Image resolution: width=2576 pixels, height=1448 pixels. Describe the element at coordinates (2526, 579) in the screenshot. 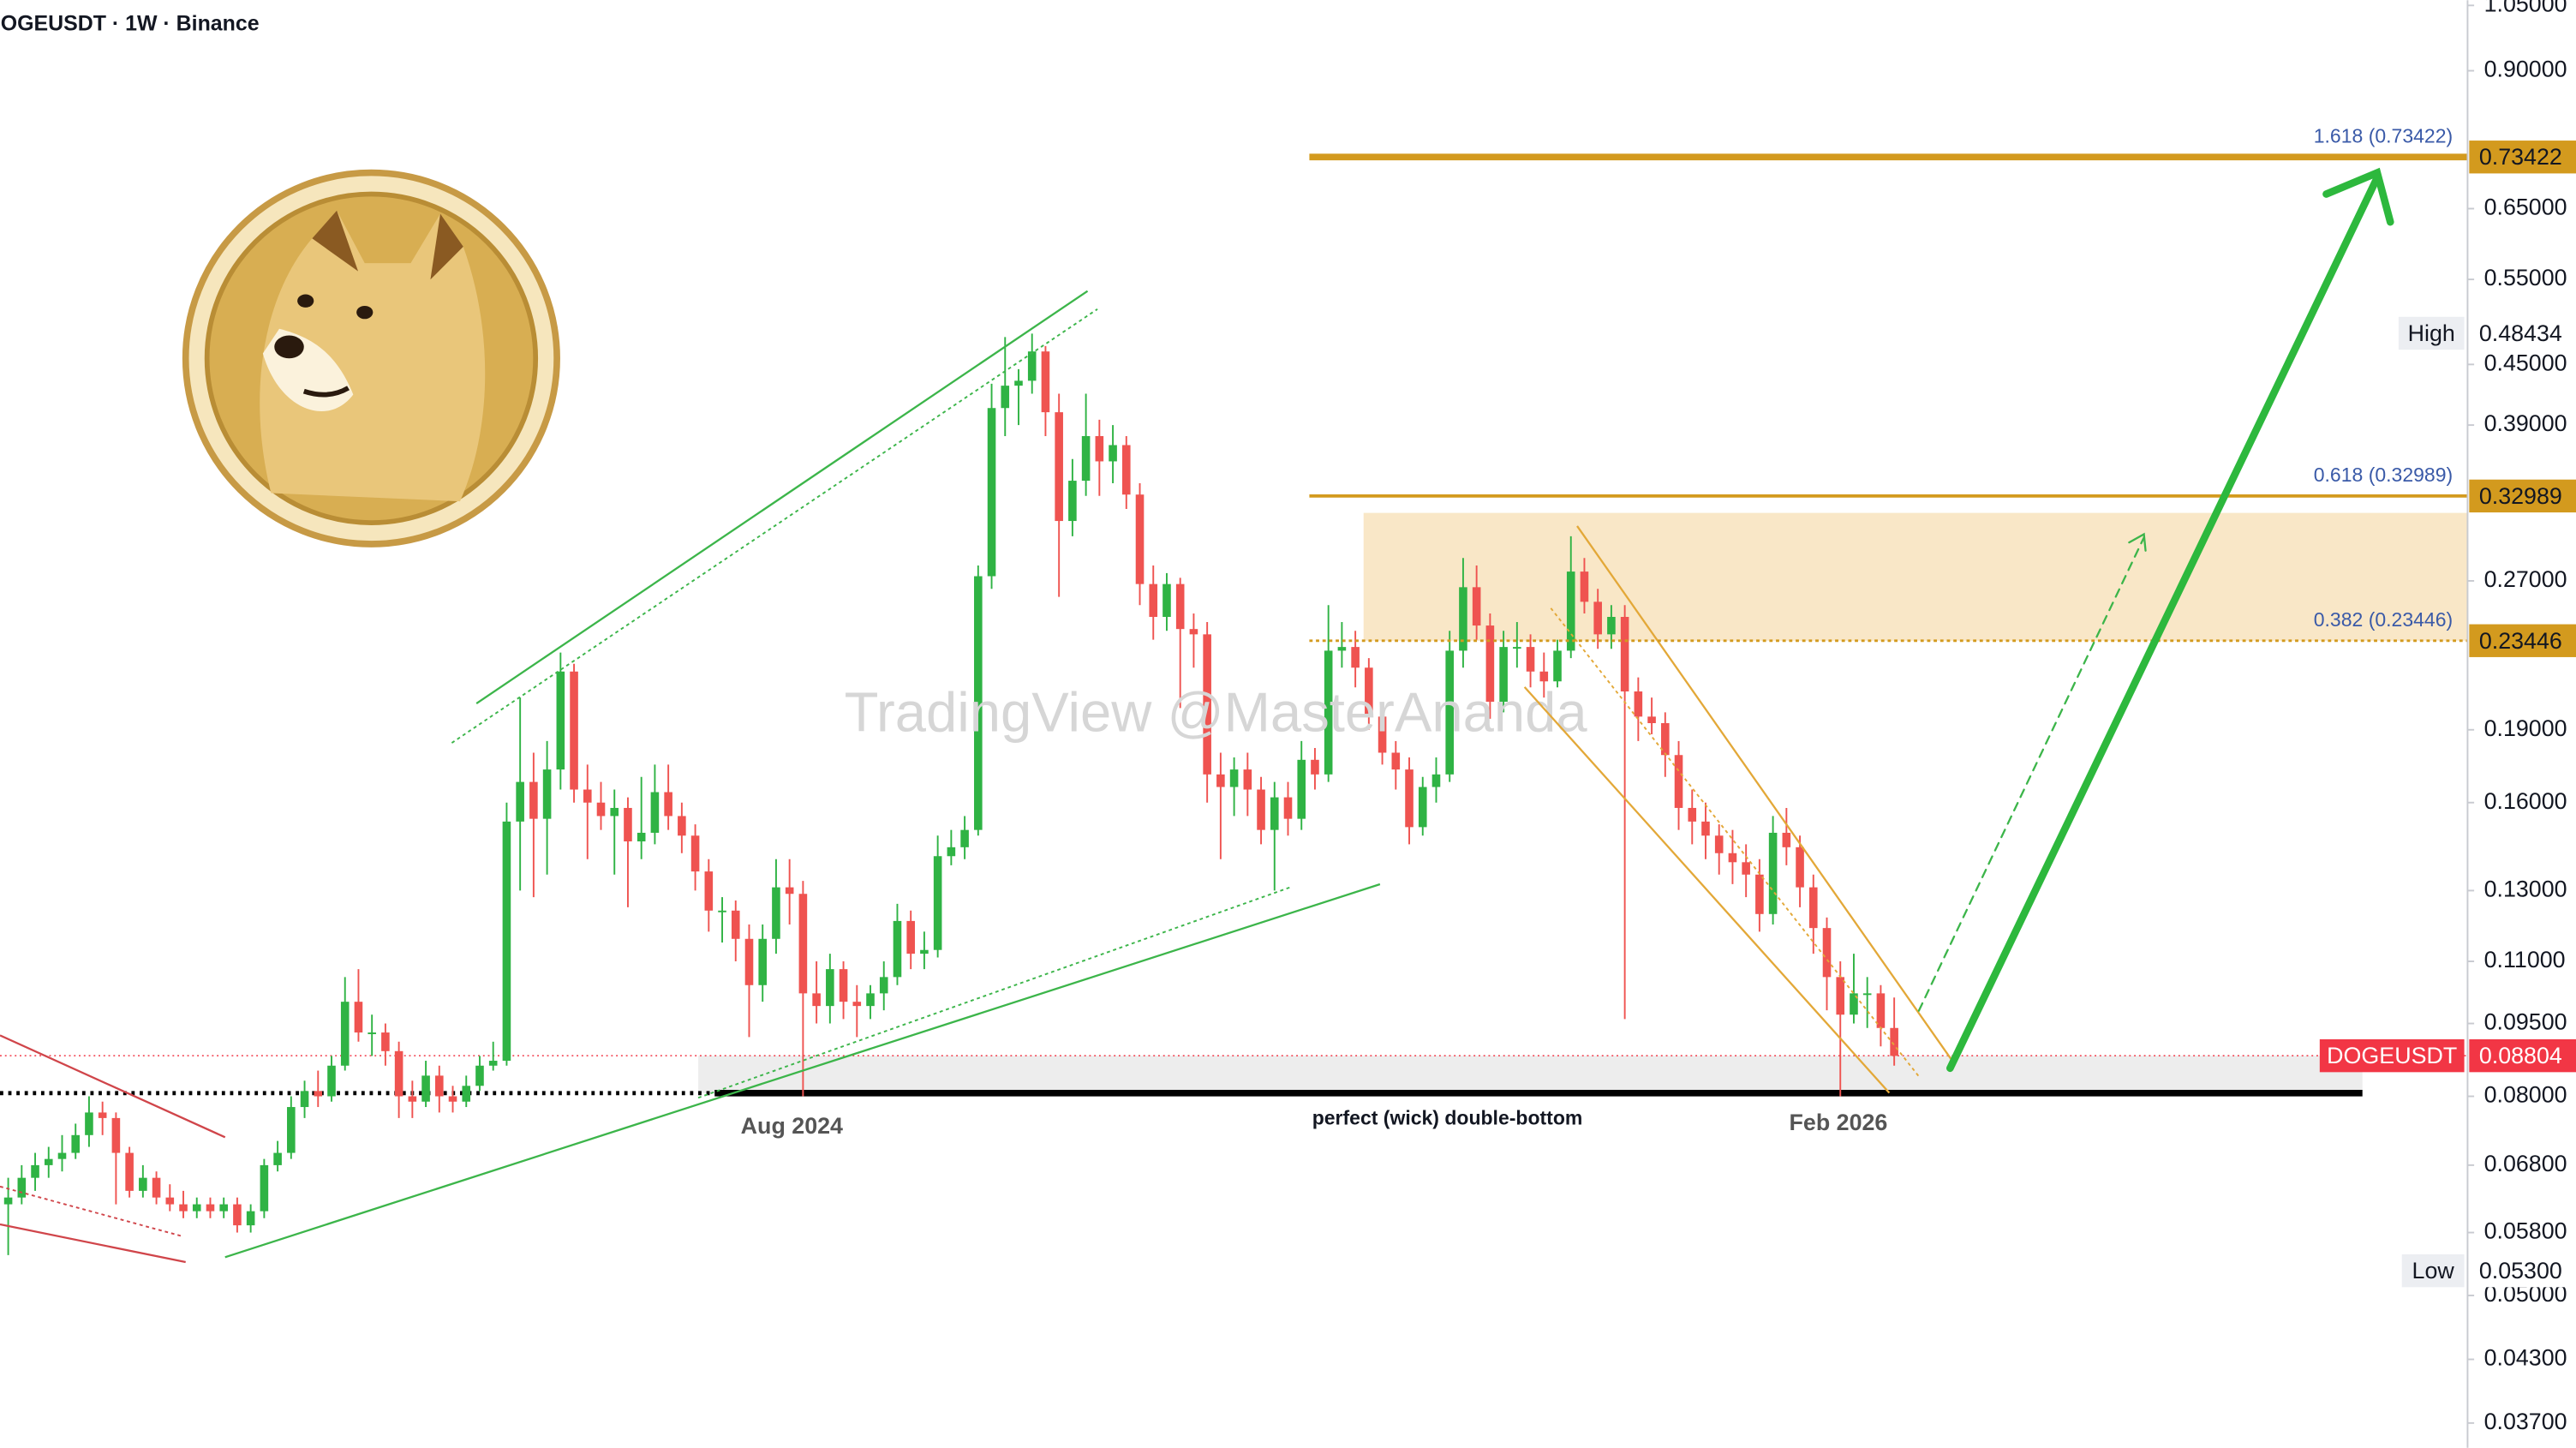

I see `y-tick-label: 0.27000` at that location.